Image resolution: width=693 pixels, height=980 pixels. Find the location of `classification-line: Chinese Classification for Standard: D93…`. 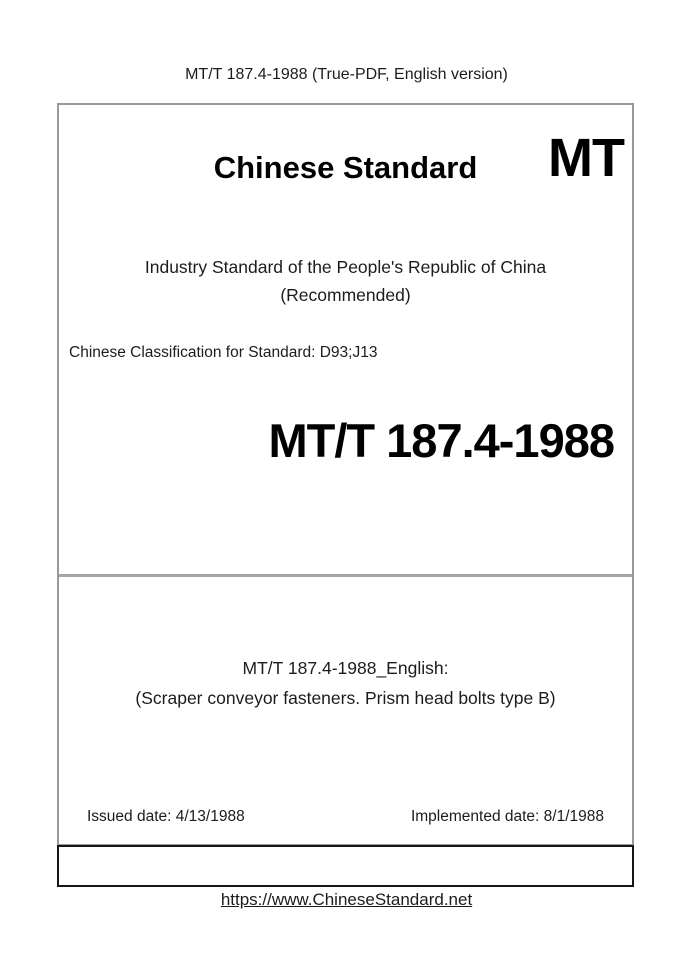

classification-line: Chinese Classification for Standard: D93… is located at coordinates (223, 352).